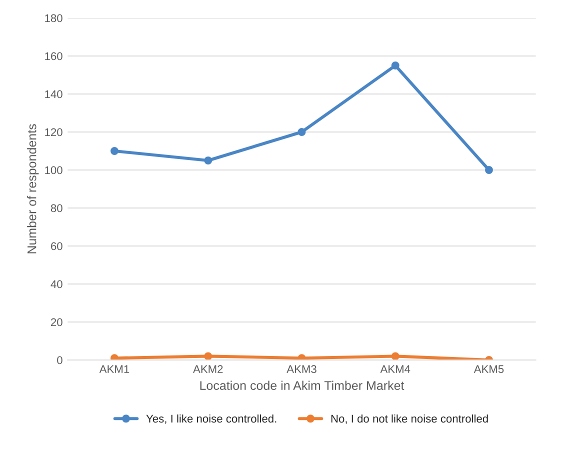 The width and height of the screenshot is (564, 450). I want to click on y-tick-label: 140, so click(53, 94).